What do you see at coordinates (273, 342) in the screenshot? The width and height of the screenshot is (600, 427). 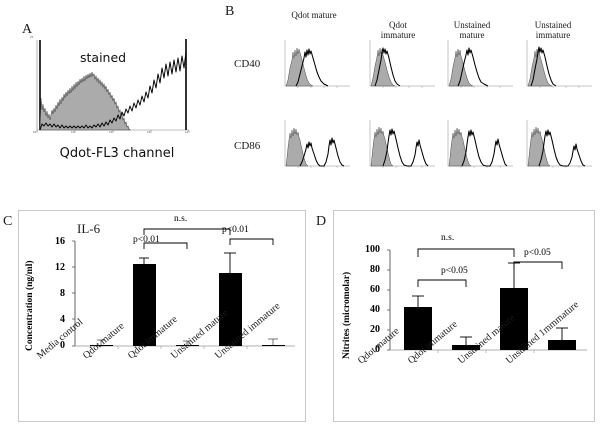 I see `panel-c-bar-unstained-immature` at bounding box center [273, 342].